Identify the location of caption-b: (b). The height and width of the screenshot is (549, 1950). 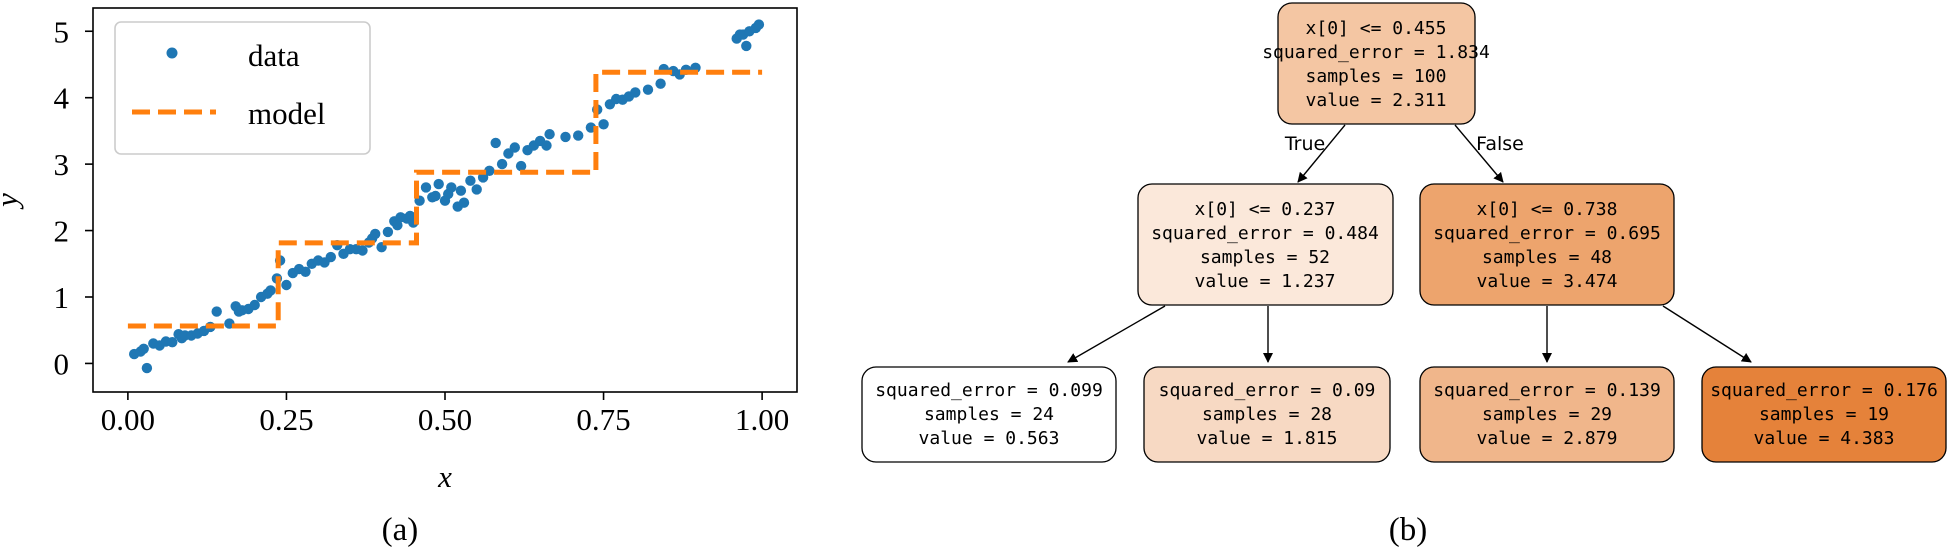
(1408, 530).